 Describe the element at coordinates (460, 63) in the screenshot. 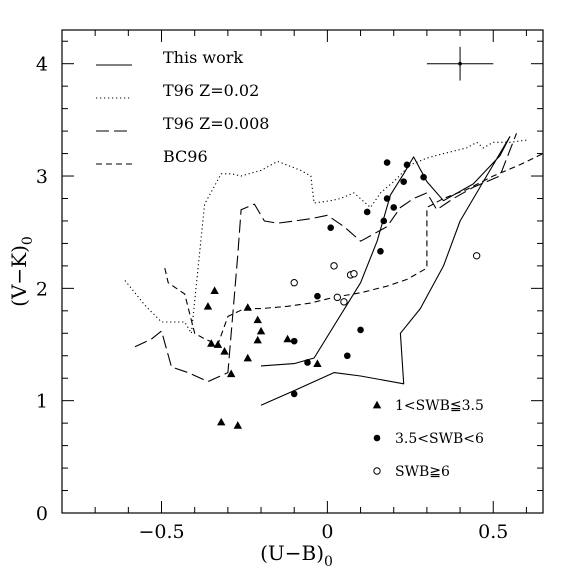

I see `error-bar-center` at that location.